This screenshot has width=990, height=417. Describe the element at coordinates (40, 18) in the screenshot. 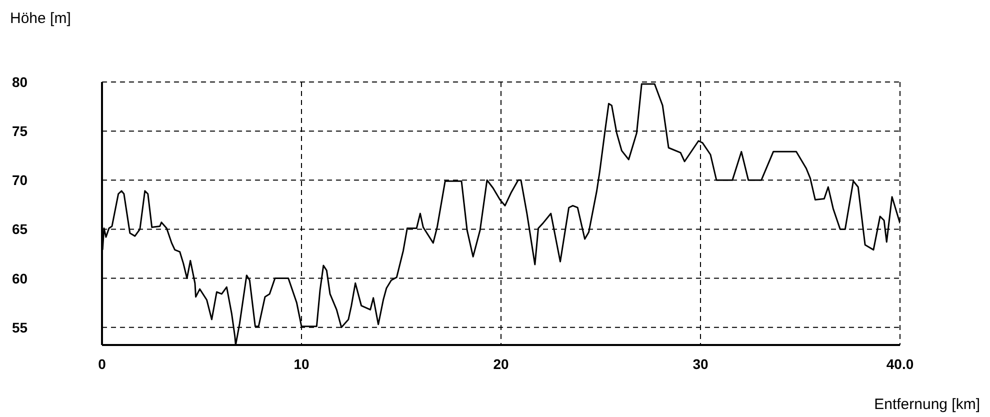

I see `y-axis-title: Höhe [m]` at that location.